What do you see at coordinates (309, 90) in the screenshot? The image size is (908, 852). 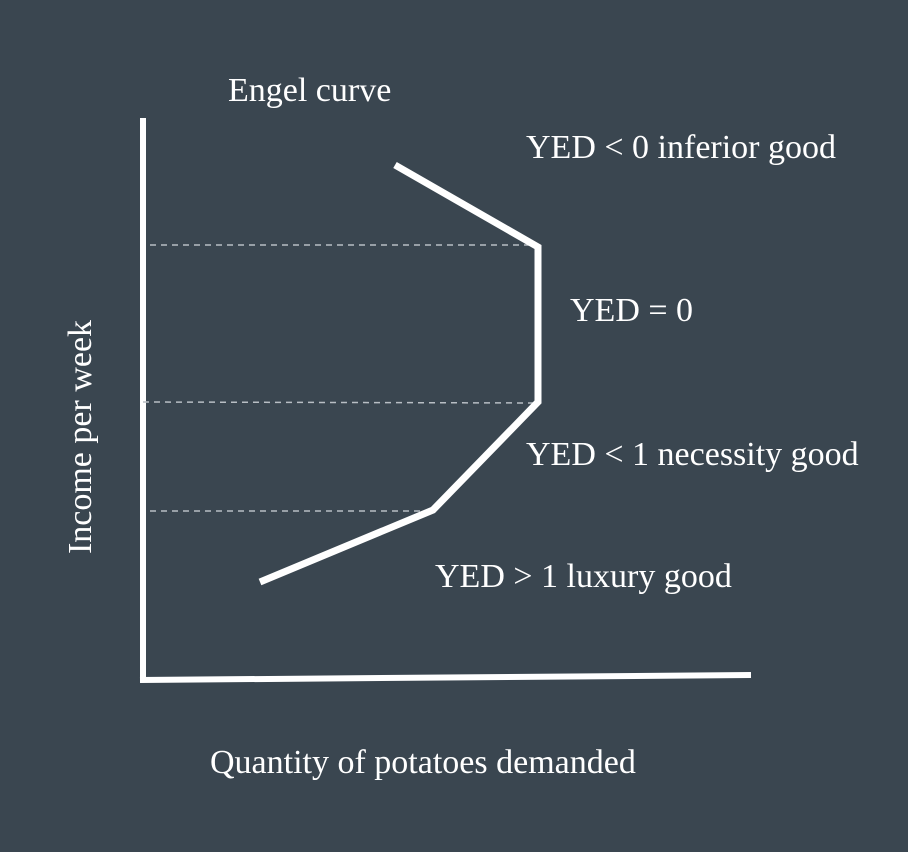 I see `diagram-title: Engel curve` at bounding box center [309, 90].